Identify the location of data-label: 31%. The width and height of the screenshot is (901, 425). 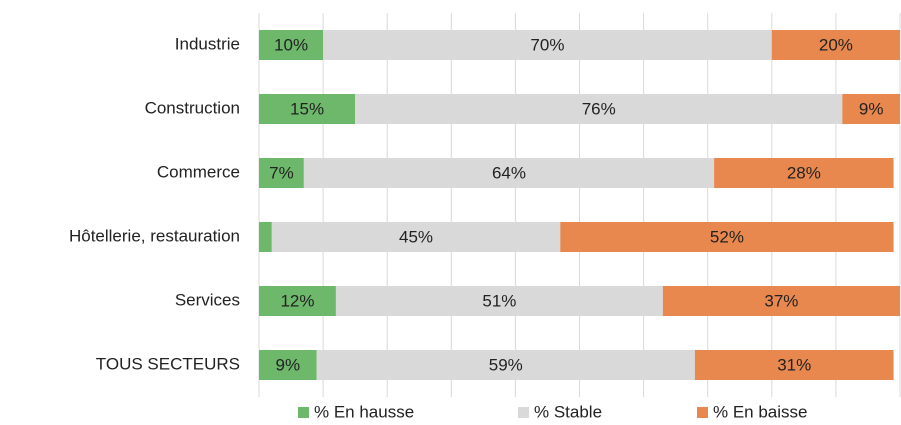
(794, 364).